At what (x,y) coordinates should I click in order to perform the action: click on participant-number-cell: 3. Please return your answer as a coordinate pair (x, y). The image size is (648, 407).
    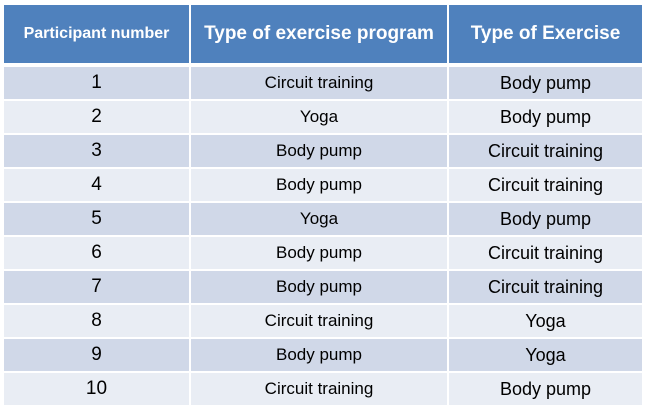
    Looking at the image, I should click on (97, 151).